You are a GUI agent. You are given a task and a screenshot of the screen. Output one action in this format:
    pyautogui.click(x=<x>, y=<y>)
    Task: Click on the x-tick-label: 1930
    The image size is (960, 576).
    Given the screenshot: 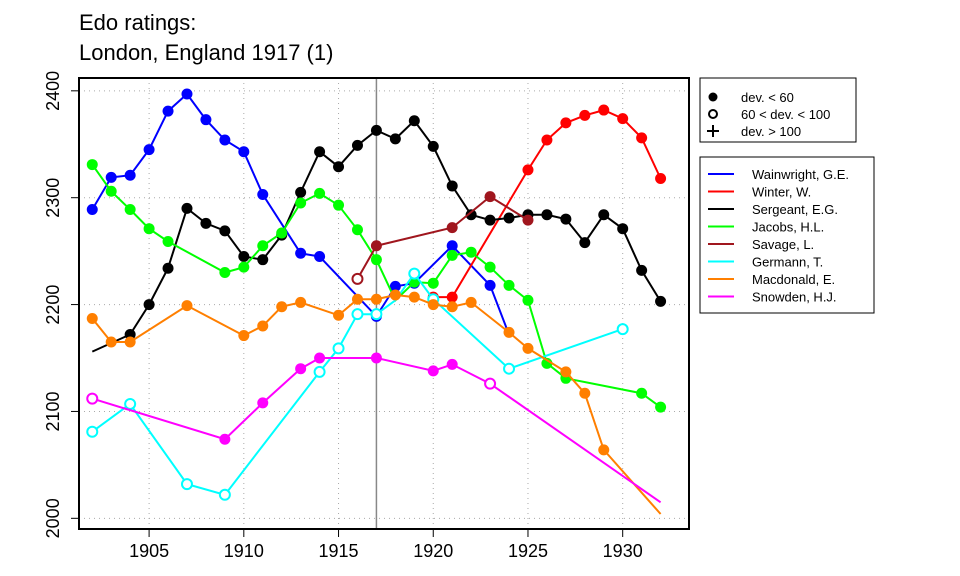 What is the action you would take?
    pyautogui.click(x=623, y=551)
    